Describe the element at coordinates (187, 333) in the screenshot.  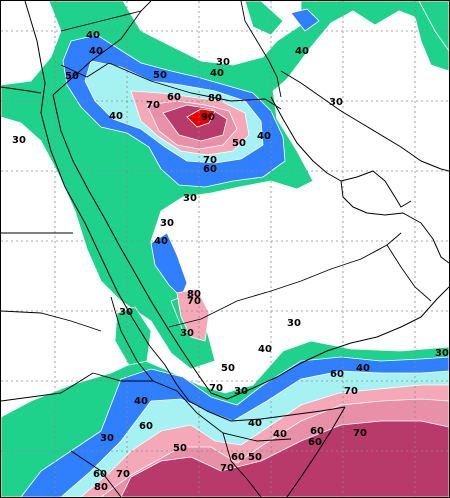
I see `label-30-redsea-2: 30` at that location.